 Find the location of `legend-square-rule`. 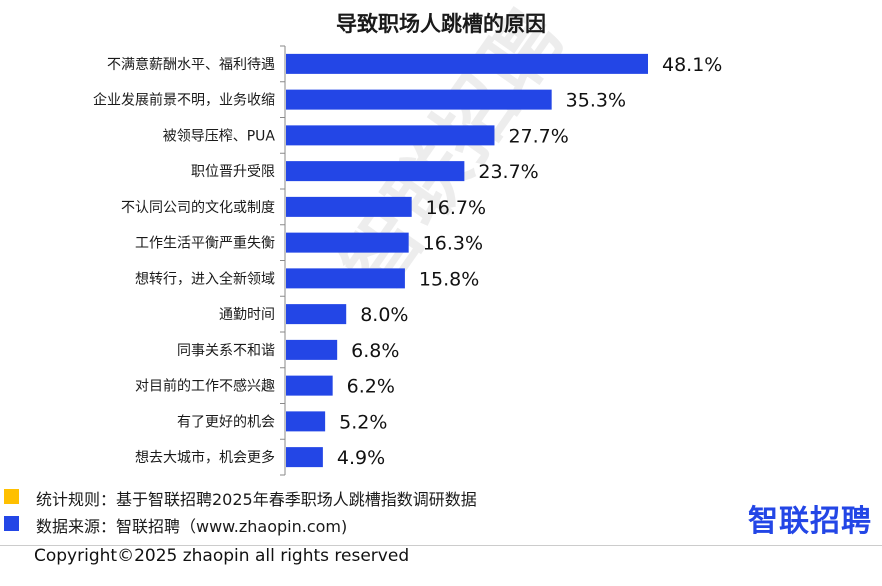

legend-square-rule is located at coordinates (11, 496).